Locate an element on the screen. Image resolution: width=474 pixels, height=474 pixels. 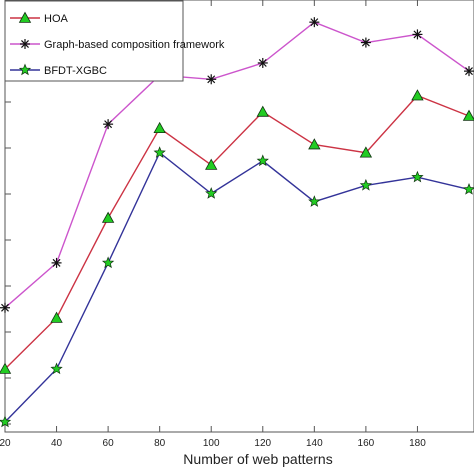
x-tick-label: 60 is located at coordinates (109, 443).